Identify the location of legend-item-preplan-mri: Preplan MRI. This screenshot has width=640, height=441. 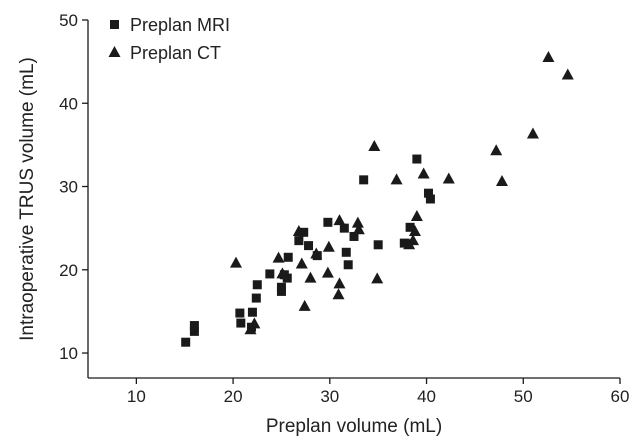
(170, 25).